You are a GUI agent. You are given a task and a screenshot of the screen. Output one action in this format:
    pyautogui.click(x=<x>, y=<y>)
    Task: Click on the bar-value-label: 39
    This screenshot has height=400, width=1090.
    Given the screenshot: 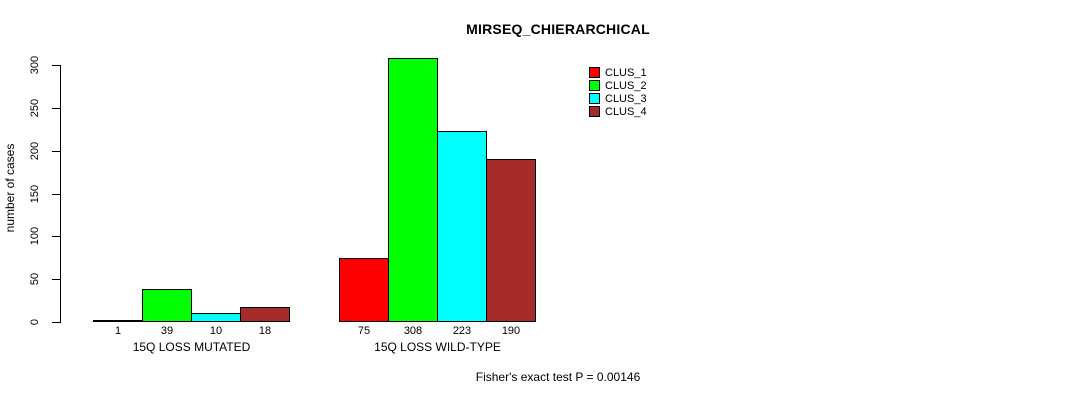 What is the action you would take?
    pyautogui.click(x=167, y=331)
    